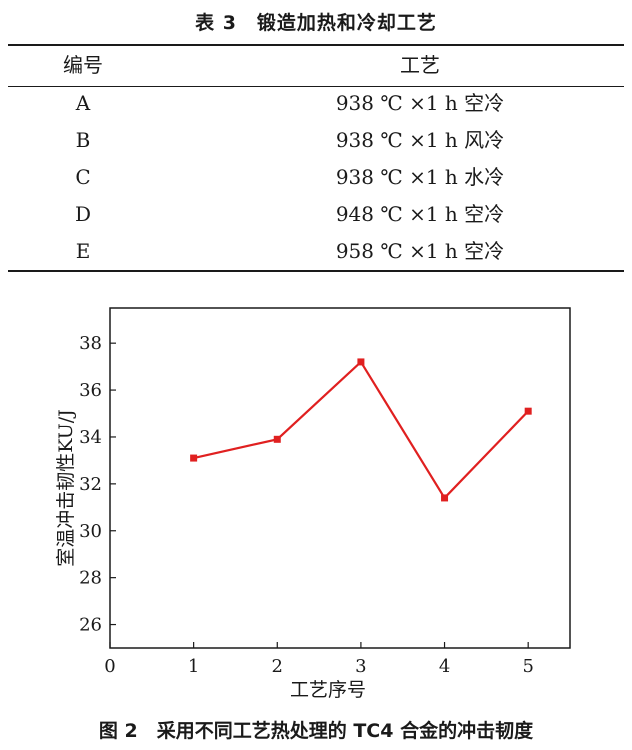  What do you see at coordinates (360, 666) in the screenshot?
I see `x-tick-label: 3` at bounding box center [360, 666].